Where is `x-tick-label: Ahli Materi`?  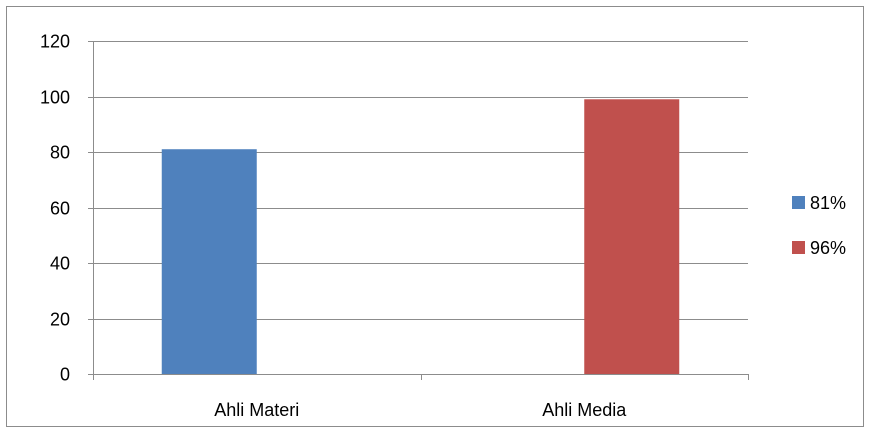
x-tick-label: Ahli Materi is located at coordinates (256, 410).